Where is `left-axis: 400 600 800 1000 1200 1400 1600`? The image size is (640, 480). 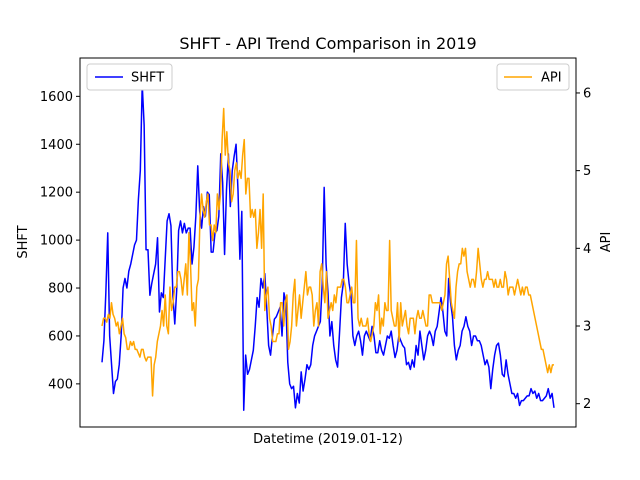
left-axis: 400 600 800 1000 1200 1400 1600 is located at coordinates (60, 241).